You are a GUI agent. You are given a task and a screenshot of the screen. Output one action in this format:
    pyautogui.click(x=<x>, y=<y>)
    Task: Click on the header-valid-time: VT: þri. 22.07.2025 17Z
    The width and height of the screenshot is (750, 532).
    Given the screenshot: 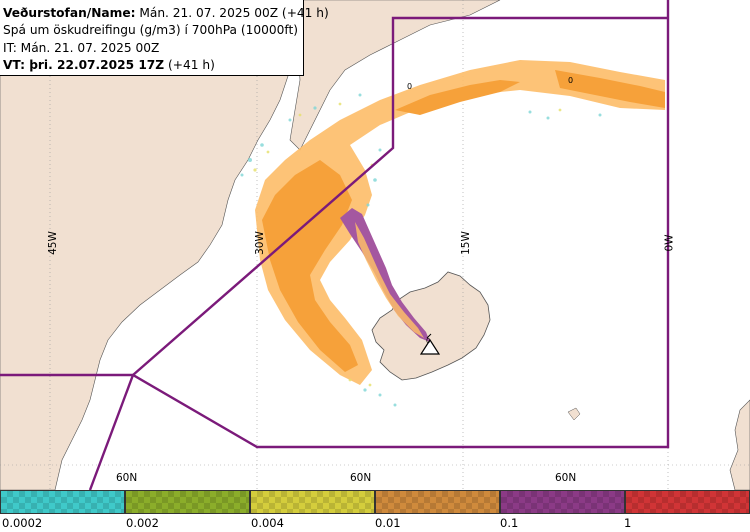 What is the action you would take?
    pyautogui.click(x=84, y=64)
    